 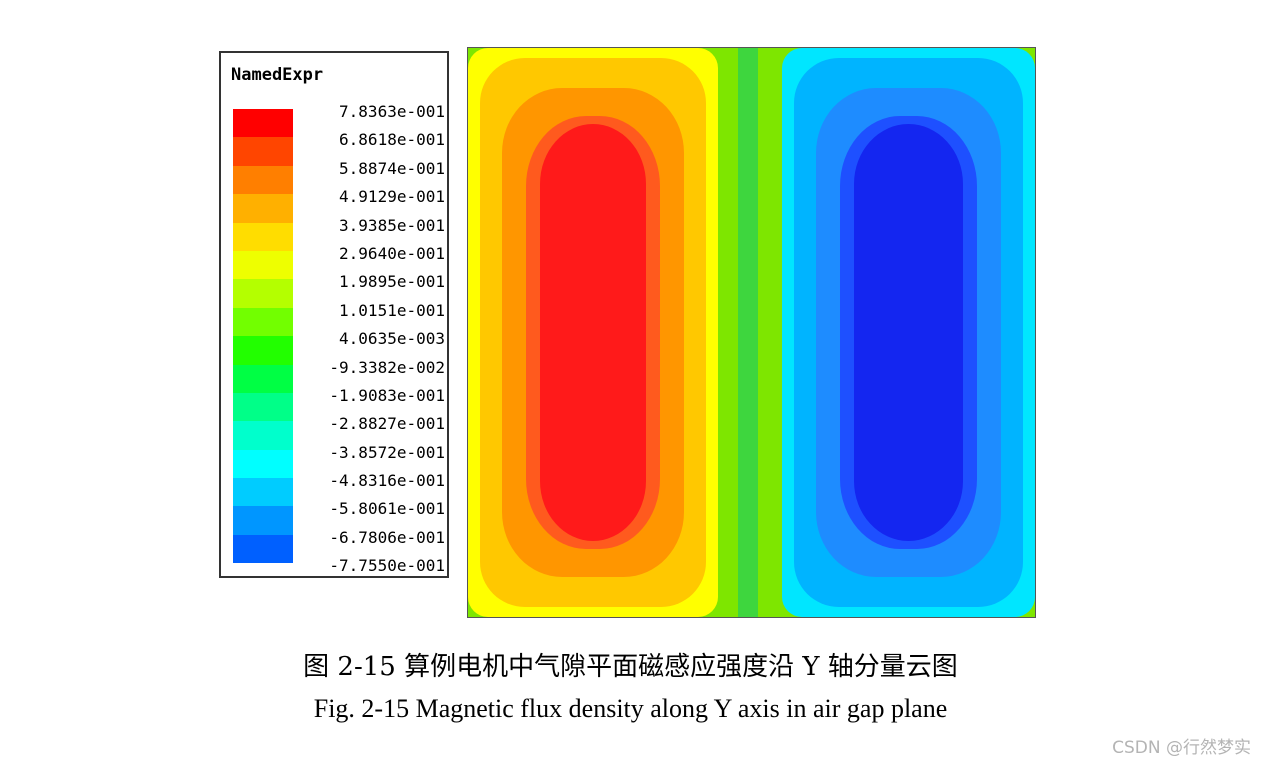 I want to click on legend-tick-label: 2.9640e-001, so click(x=392, y=253).